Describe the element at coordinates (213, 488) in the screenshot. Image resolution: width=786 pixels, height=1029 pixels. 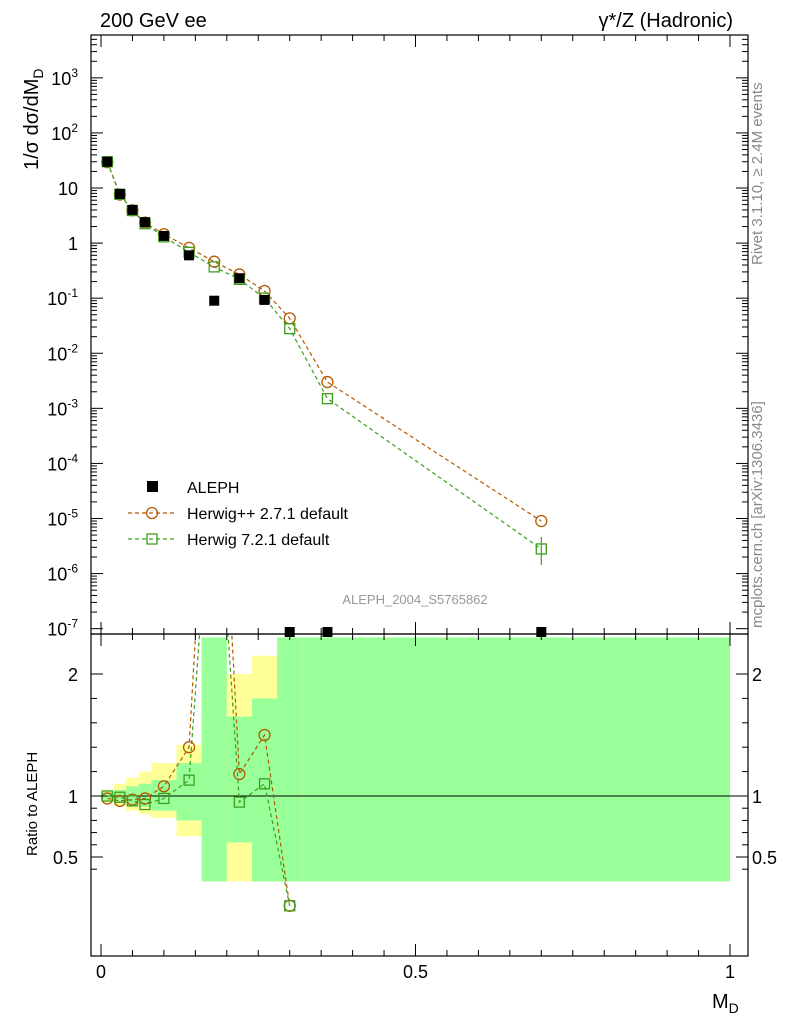
I see `legend-label-aleph: ALEPH` at that location.